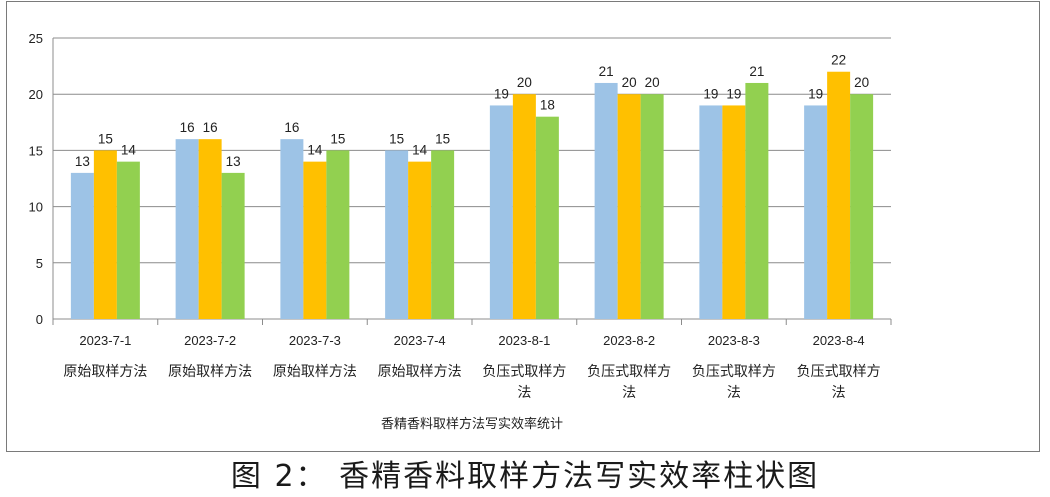 Image resolution: width=1050 pixels, height=497 pixels. Describe the element at coordinates (838, 60) in the screenshot. I see `data-label: 22` at that location.